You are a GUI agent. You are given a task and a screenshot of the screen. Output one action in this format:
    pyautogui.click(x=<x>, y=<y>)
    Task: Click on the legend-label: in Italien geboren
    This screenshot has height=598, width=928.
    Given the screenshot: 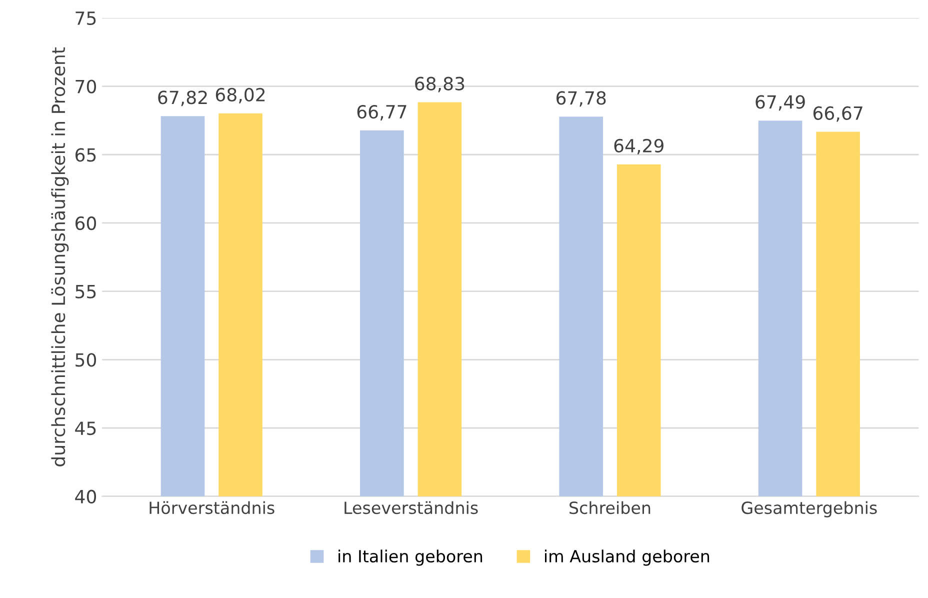 What is the action you would take?
    pyautogui.click(x=410, y=558)
    